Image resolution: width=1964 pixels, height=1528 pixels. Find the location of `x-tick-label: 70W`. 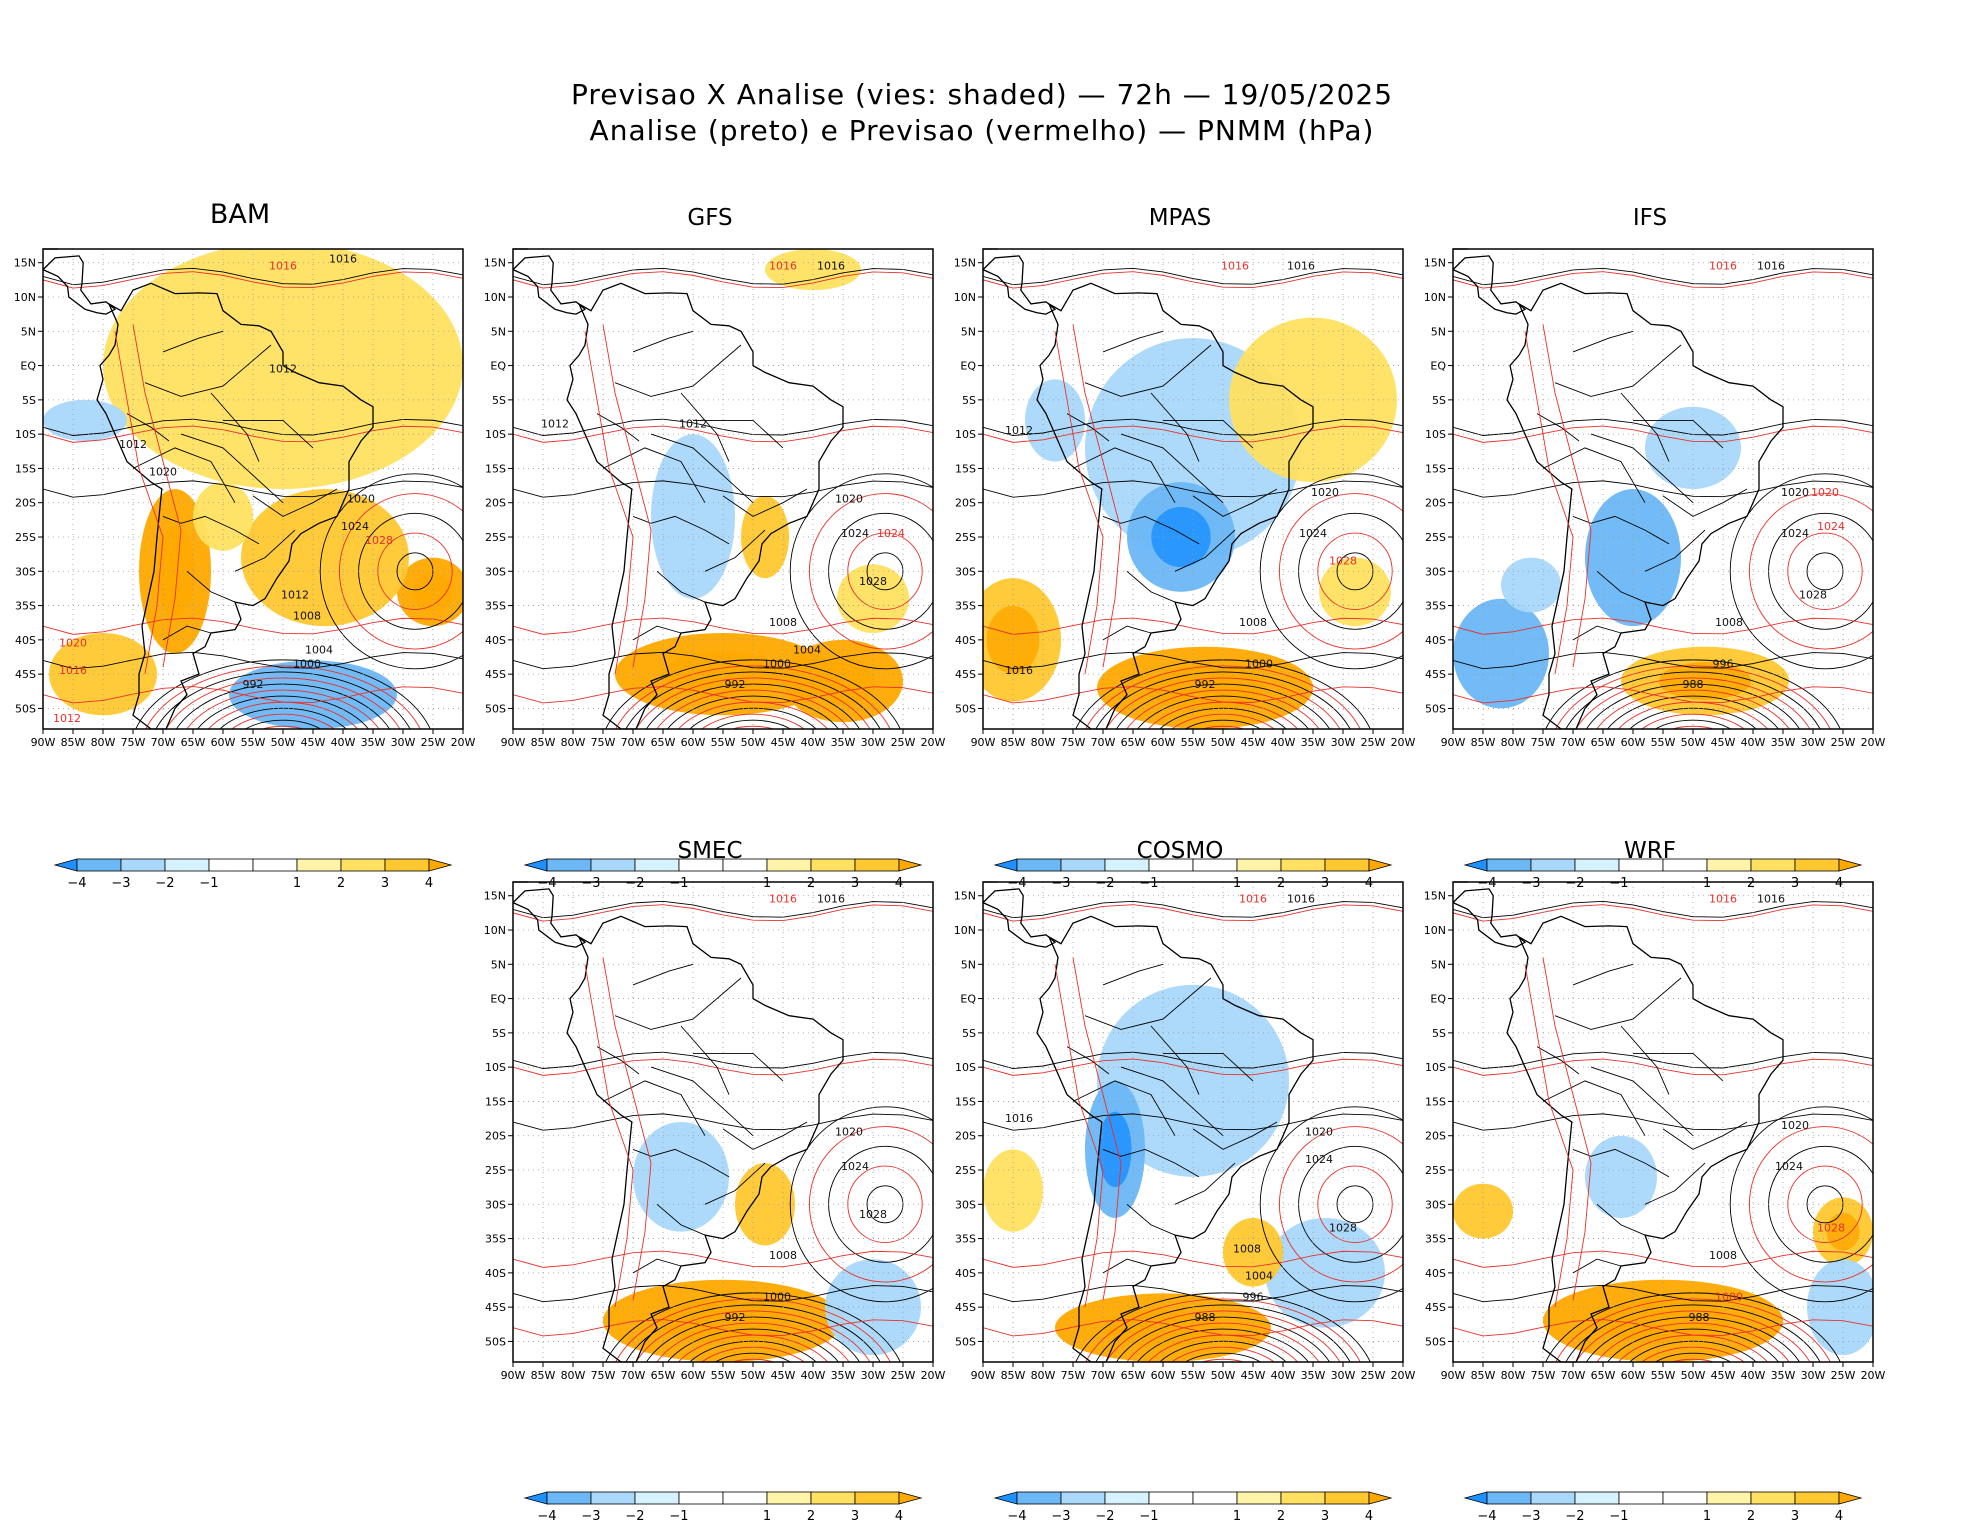

x-tick-label: 70W is located at coordinates (1573, 742).